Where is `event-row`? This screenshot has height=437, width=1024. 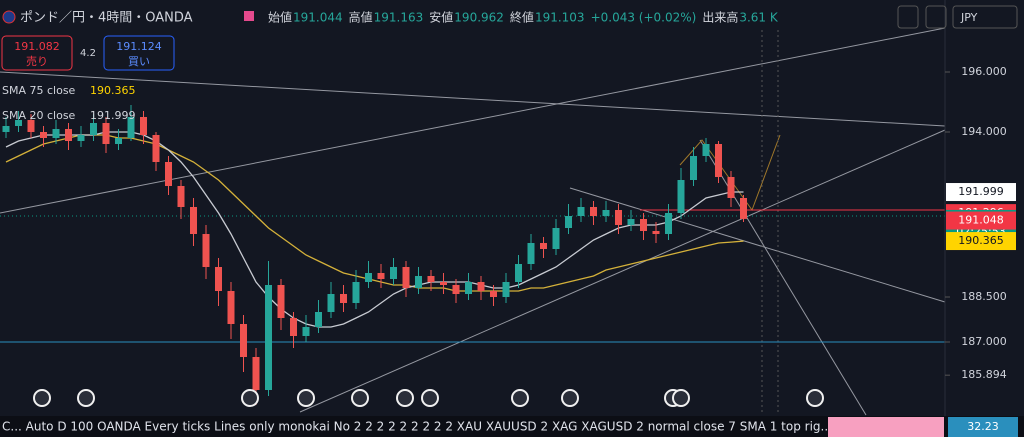
event-row is located at coordinates (428, 398).